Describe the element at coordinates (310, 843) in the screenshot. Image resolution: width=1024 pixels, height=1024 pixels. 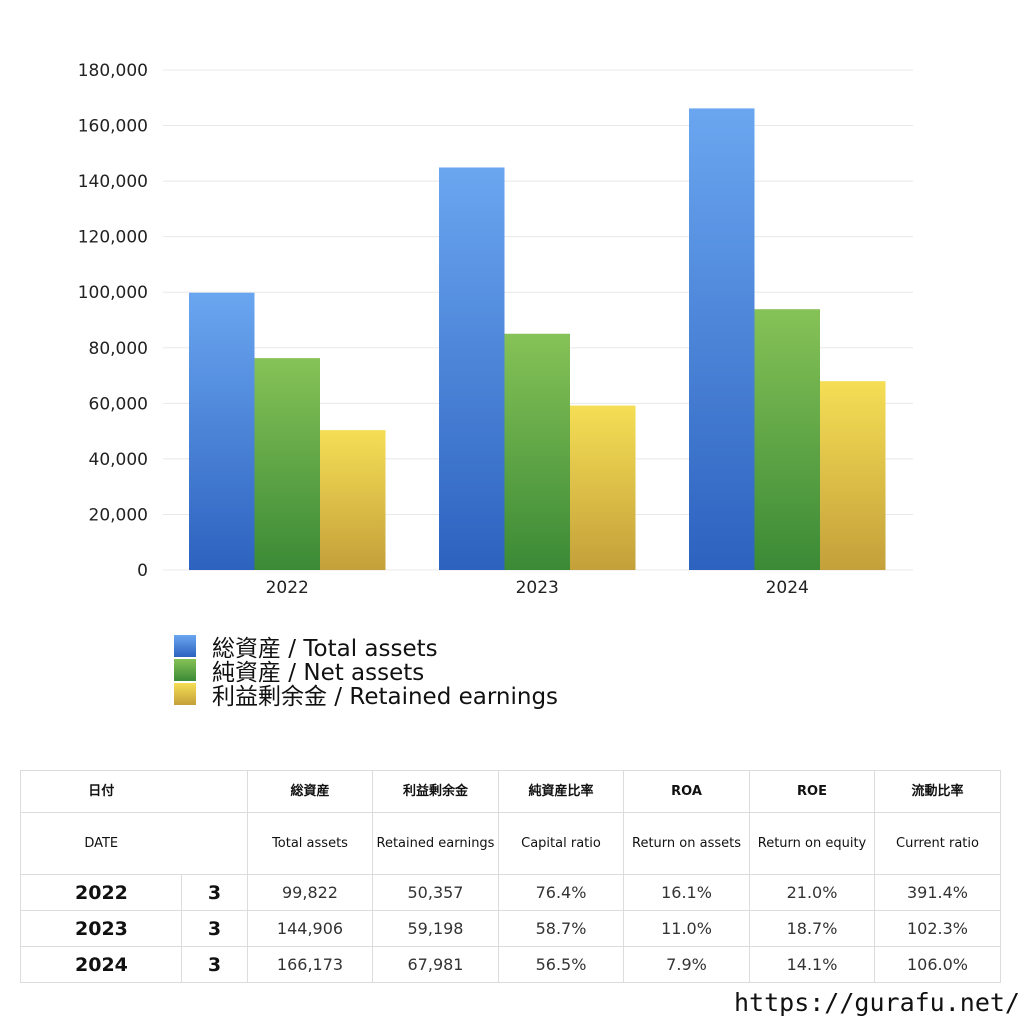
I see `header-total-assets-en: Total assets` at that location.